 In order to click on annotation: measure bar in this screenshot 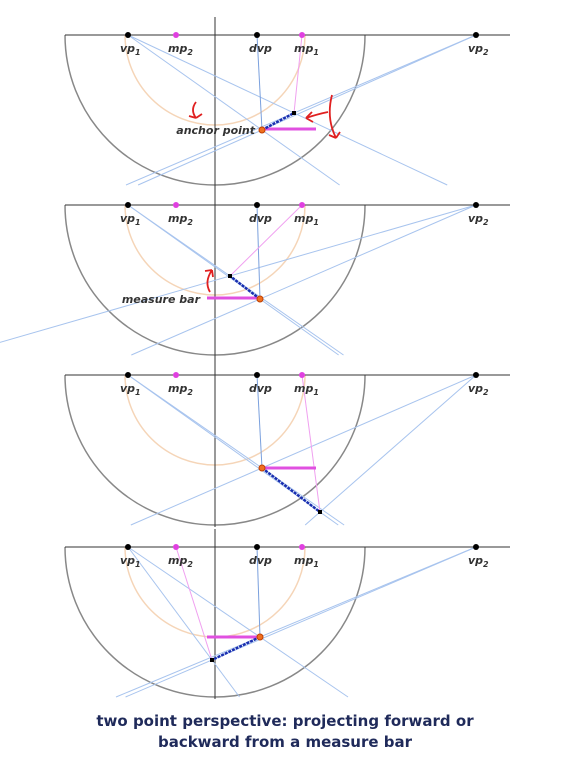, I will do `click(161, 299)`.